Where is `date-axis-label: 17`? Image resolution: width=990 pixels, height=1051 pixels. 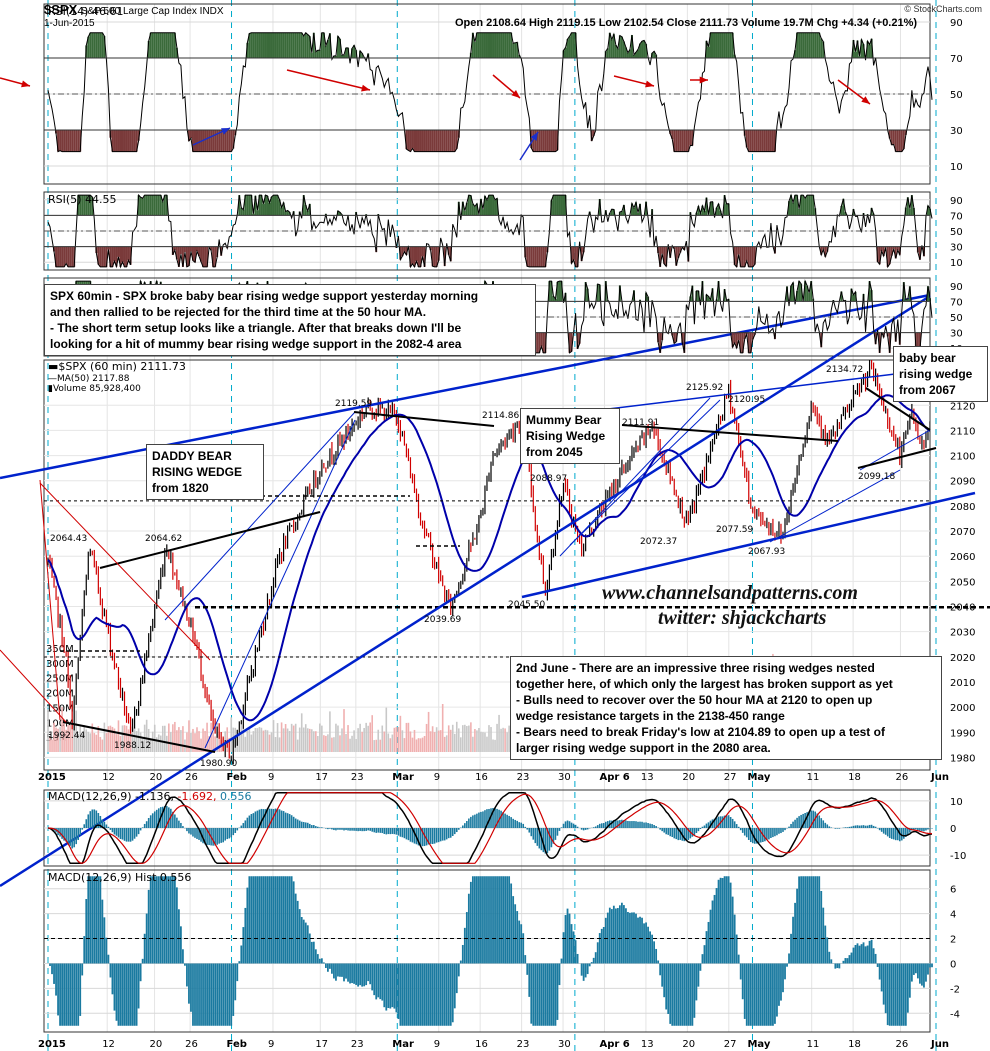 date-axis-label: 17 is located at coordinates (321, 1044).